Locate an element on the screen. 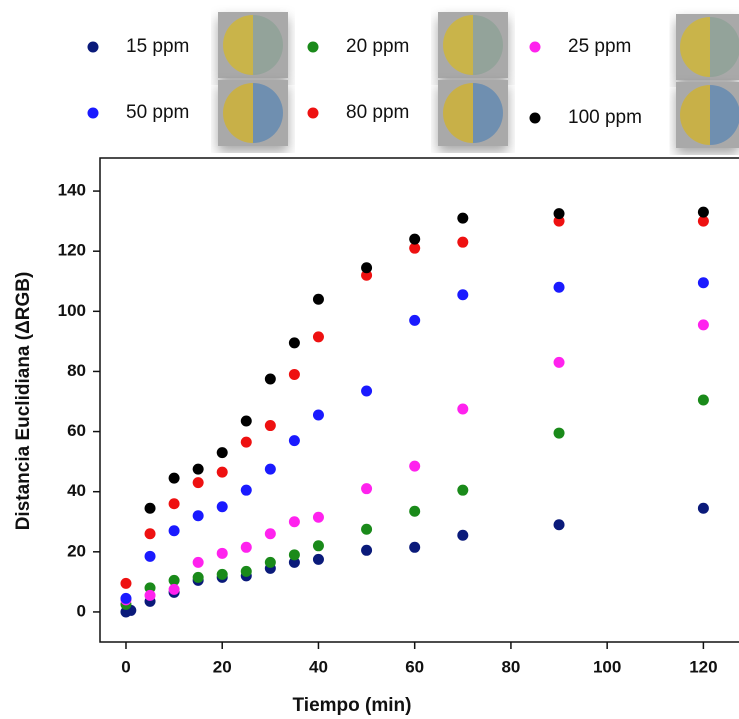  x-tick-label: 40 is located at coordinates (318, 666).